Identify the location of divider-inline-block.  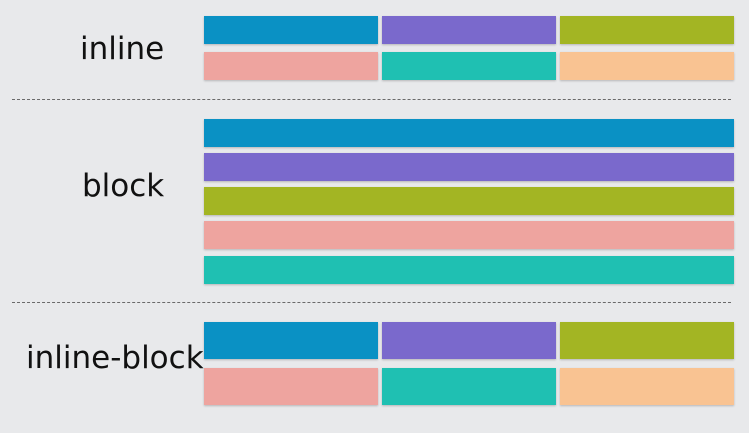
(371, 99).